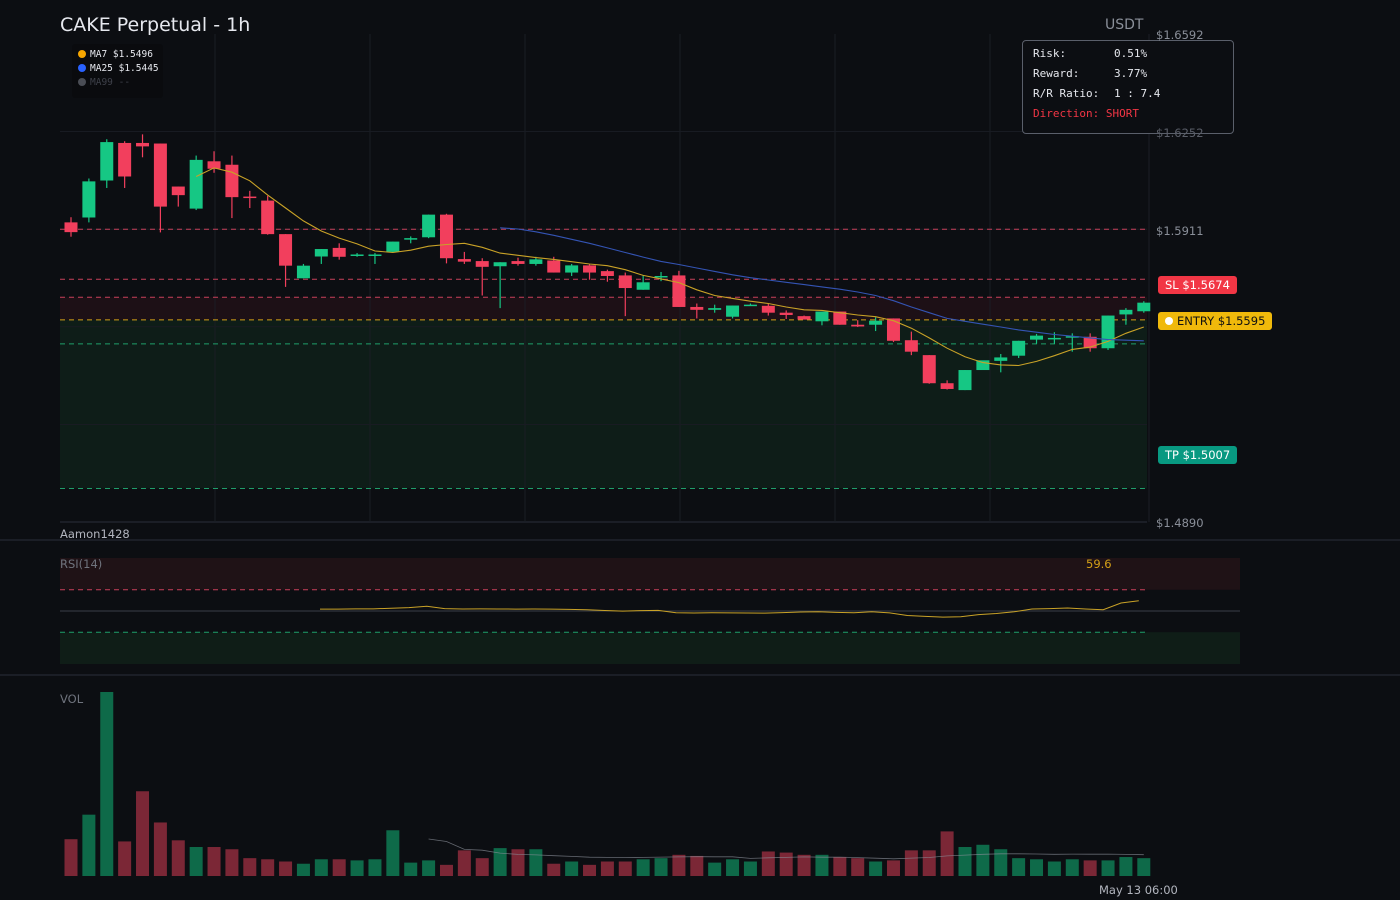  What do you see at coordinates (729, 609) in the screenshot?
I see `rsi-line` at bounding box center [729, 609].